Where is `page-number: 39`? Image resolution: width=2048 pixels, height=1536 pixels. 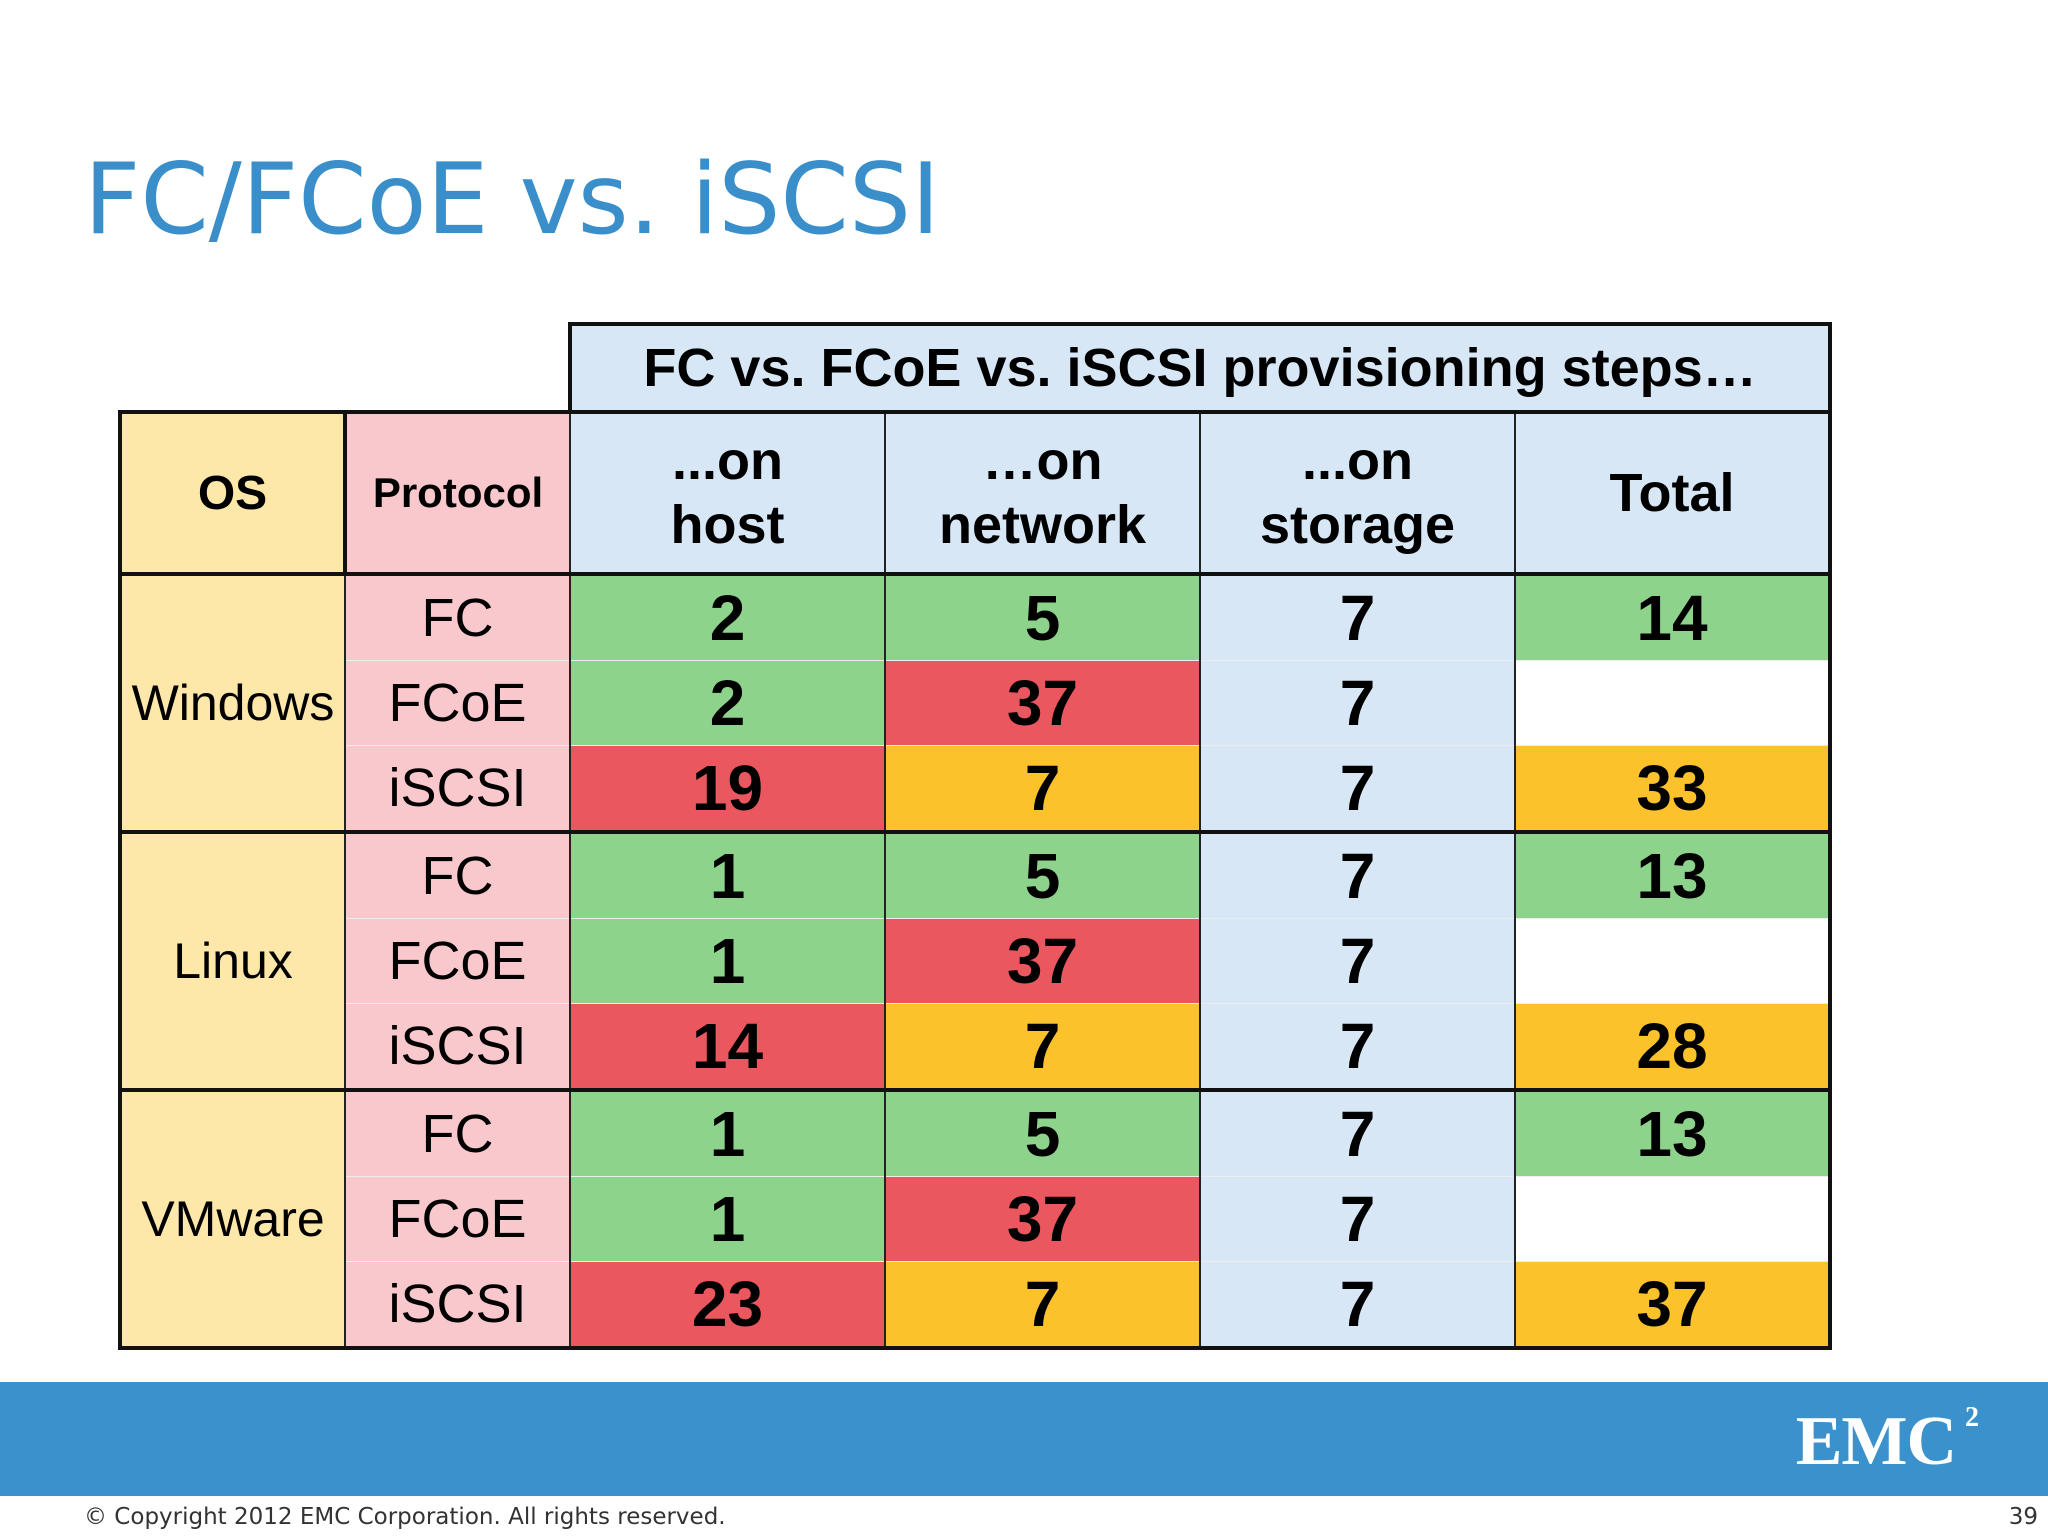 page-number: 39 is located at coordinates (2023, 1517).